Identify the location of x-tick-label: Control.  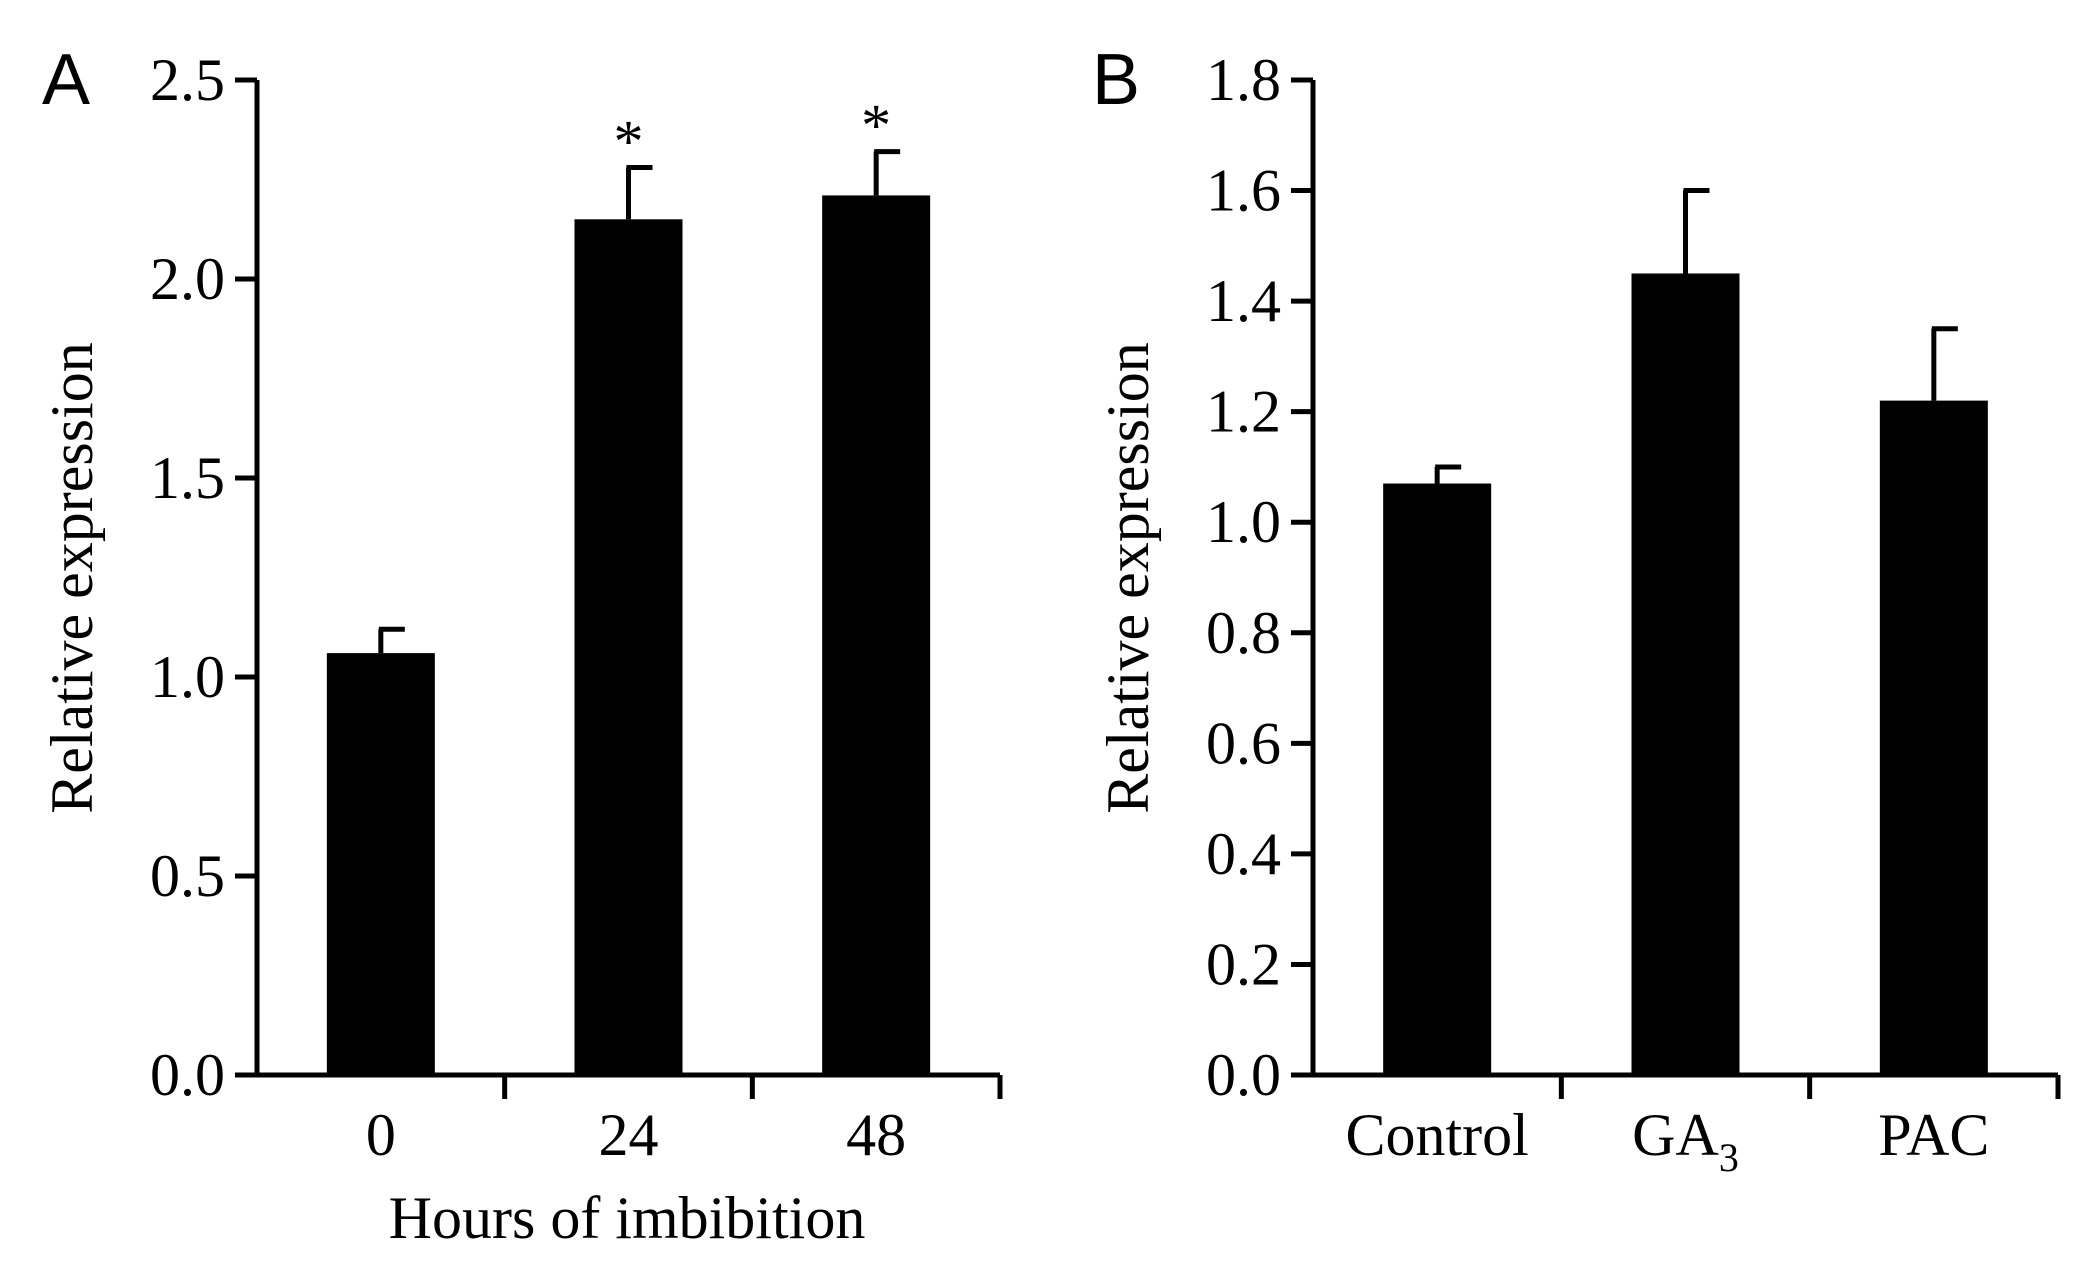
(1436, 1135).